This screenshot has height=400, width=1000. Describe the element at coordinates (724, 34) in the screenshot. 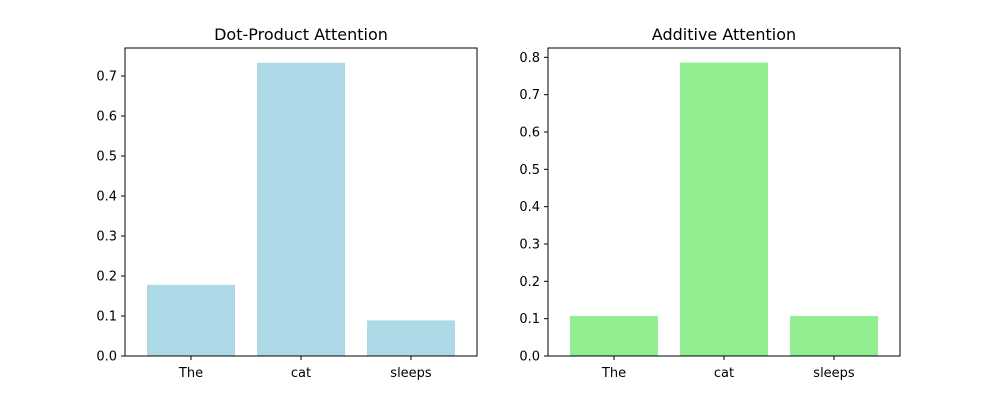

I see `chart-title: Additive Attention` at that location.